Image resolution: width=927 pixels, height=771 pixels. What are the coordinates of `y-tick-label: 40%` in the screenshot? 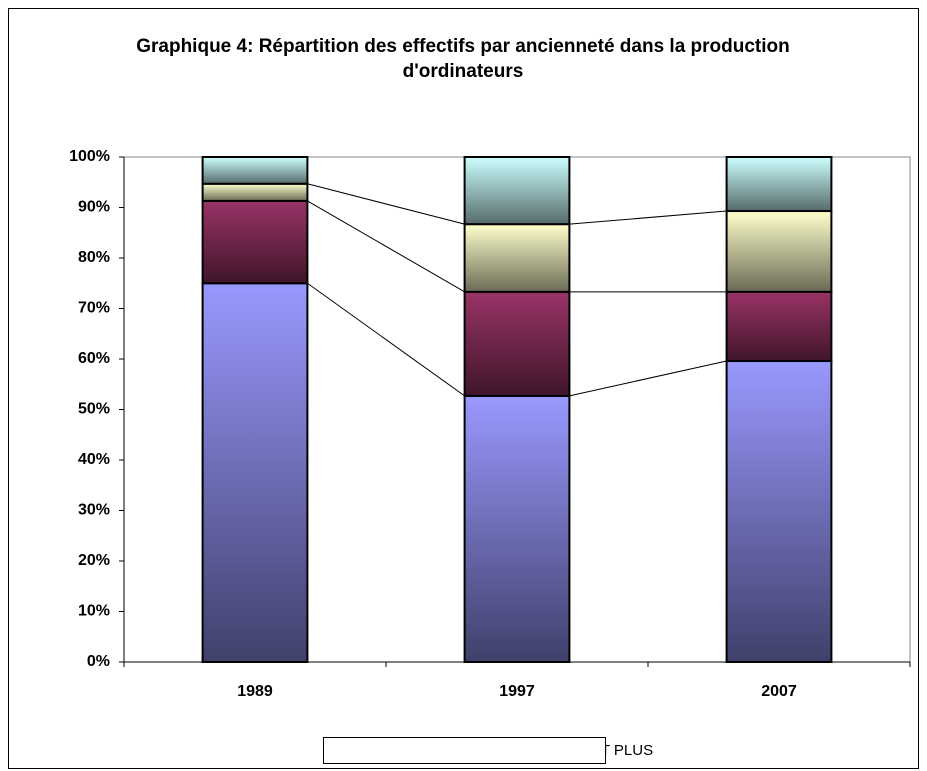 It's located at (94, 459).